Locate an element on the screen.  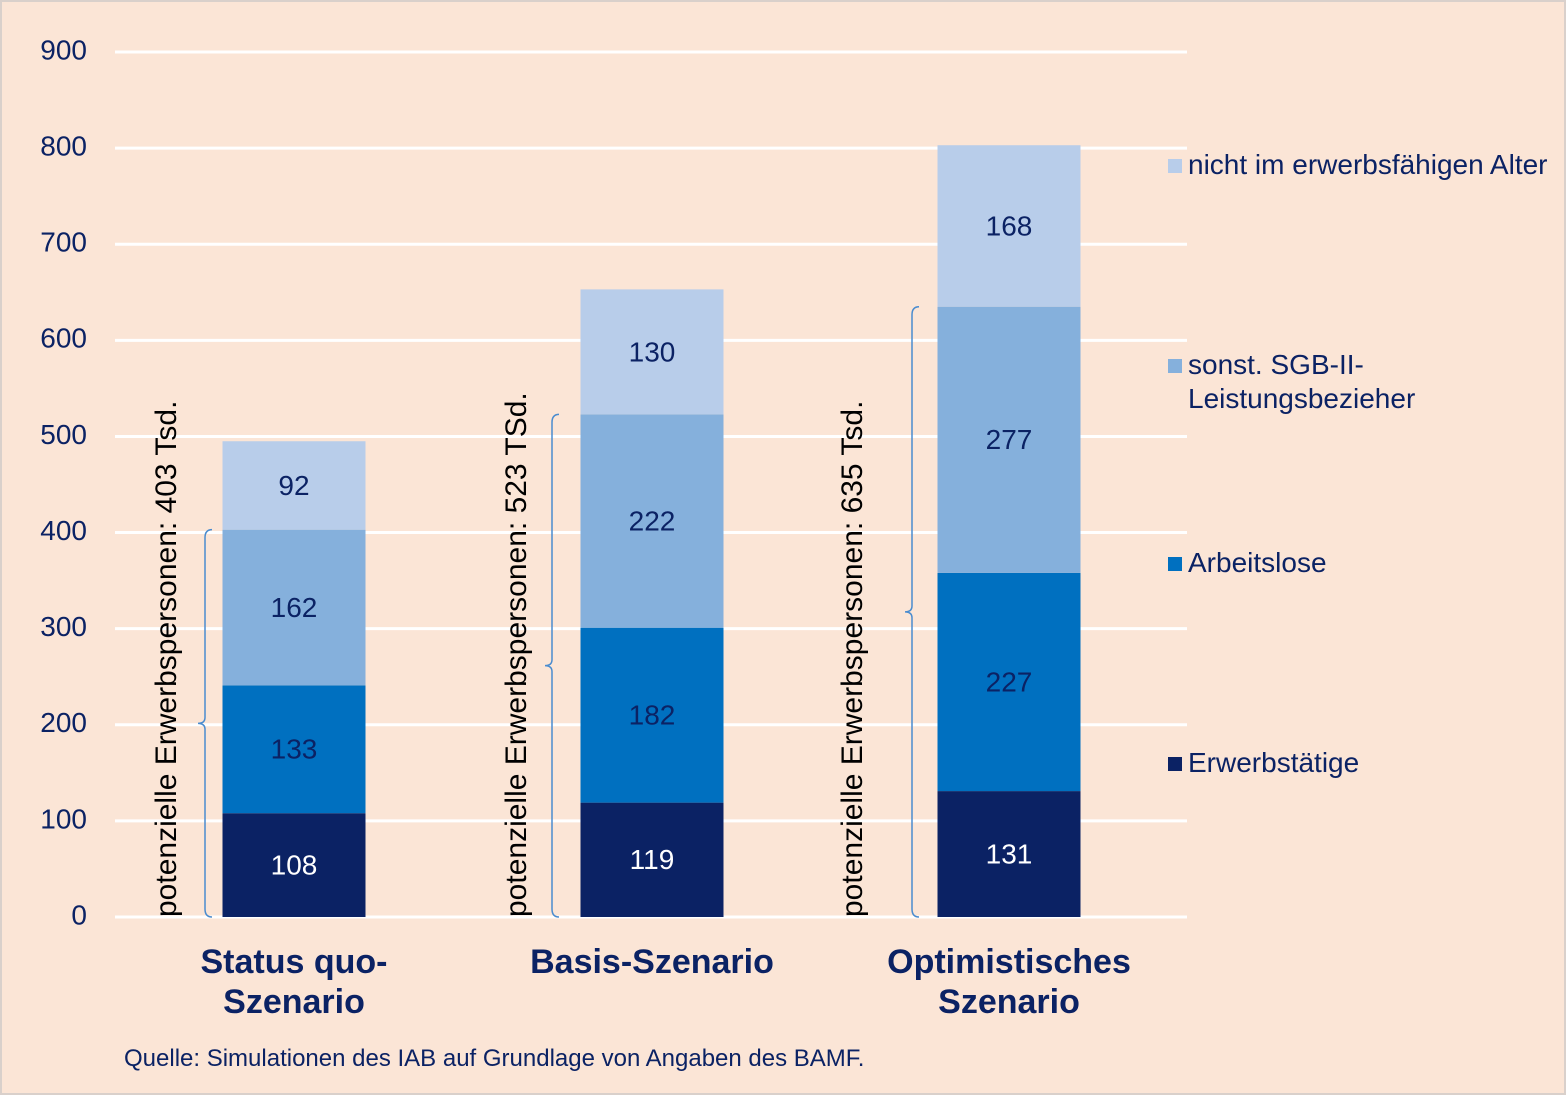
data-label: 119 is located at coordinates (652, 859).